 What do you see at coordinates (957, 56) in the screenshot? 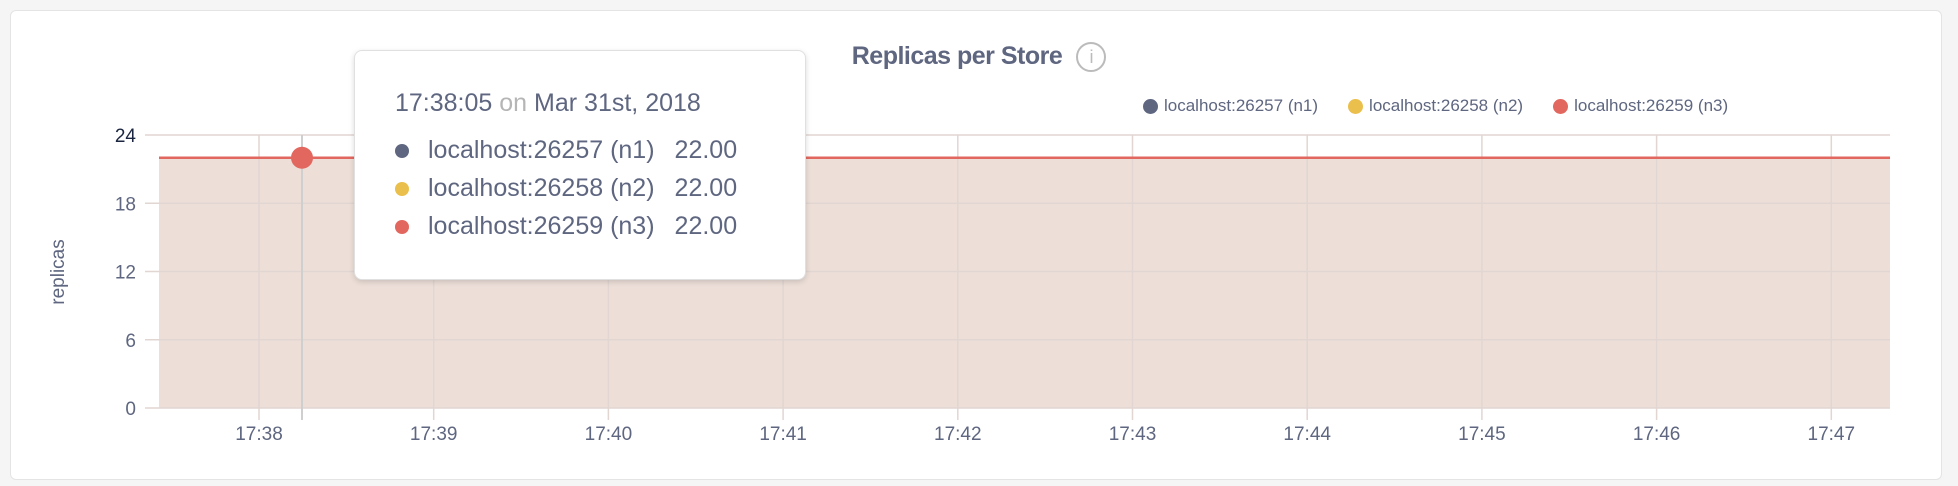
I see `chart-title-text: Replicas per Store` at bounding box center [957, 56].